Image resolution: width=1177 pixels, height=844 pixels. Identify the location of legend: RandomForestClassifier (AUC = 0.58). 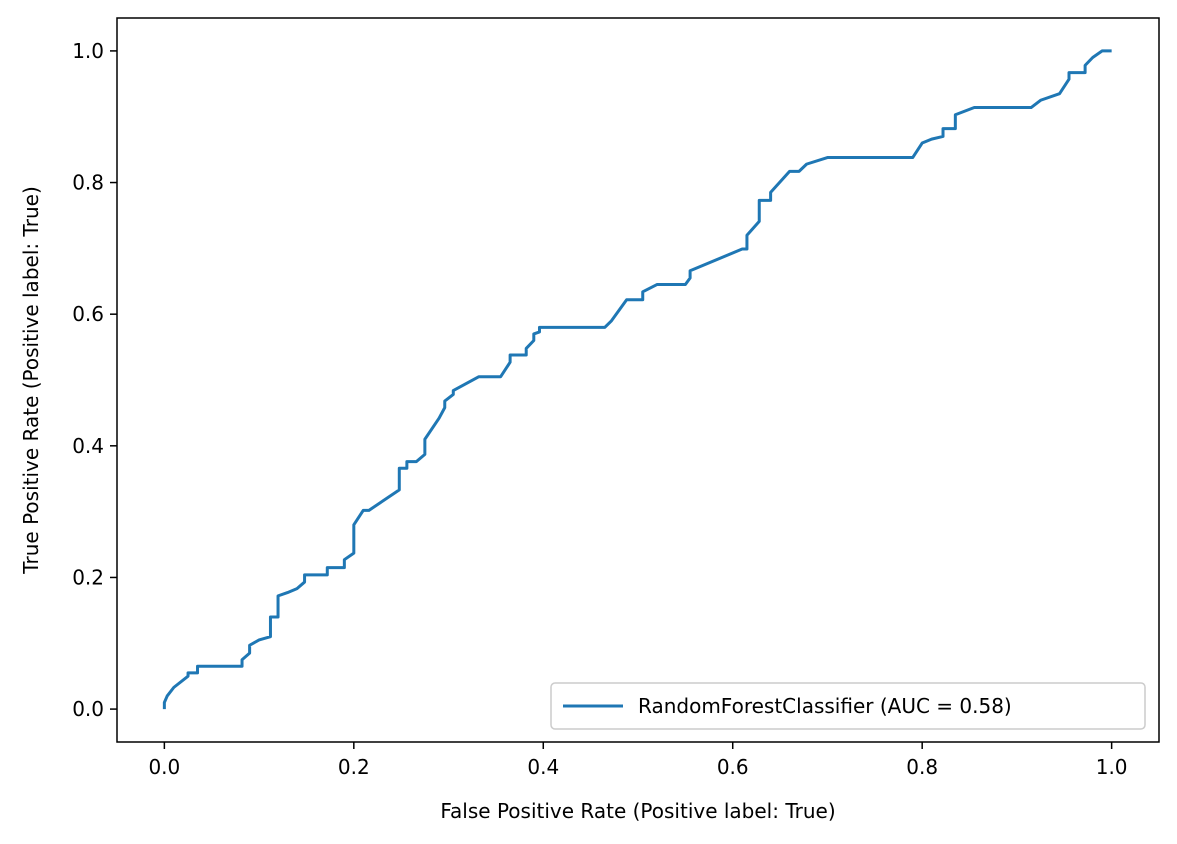
(848, 706).